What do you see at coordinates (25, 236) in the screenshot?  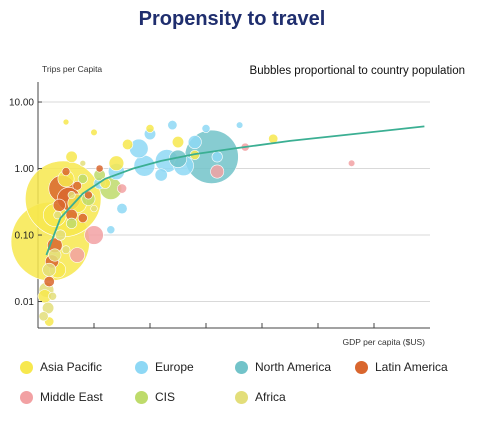 I see `y-tick-label: 0.10` at bounding box center [25, 236].